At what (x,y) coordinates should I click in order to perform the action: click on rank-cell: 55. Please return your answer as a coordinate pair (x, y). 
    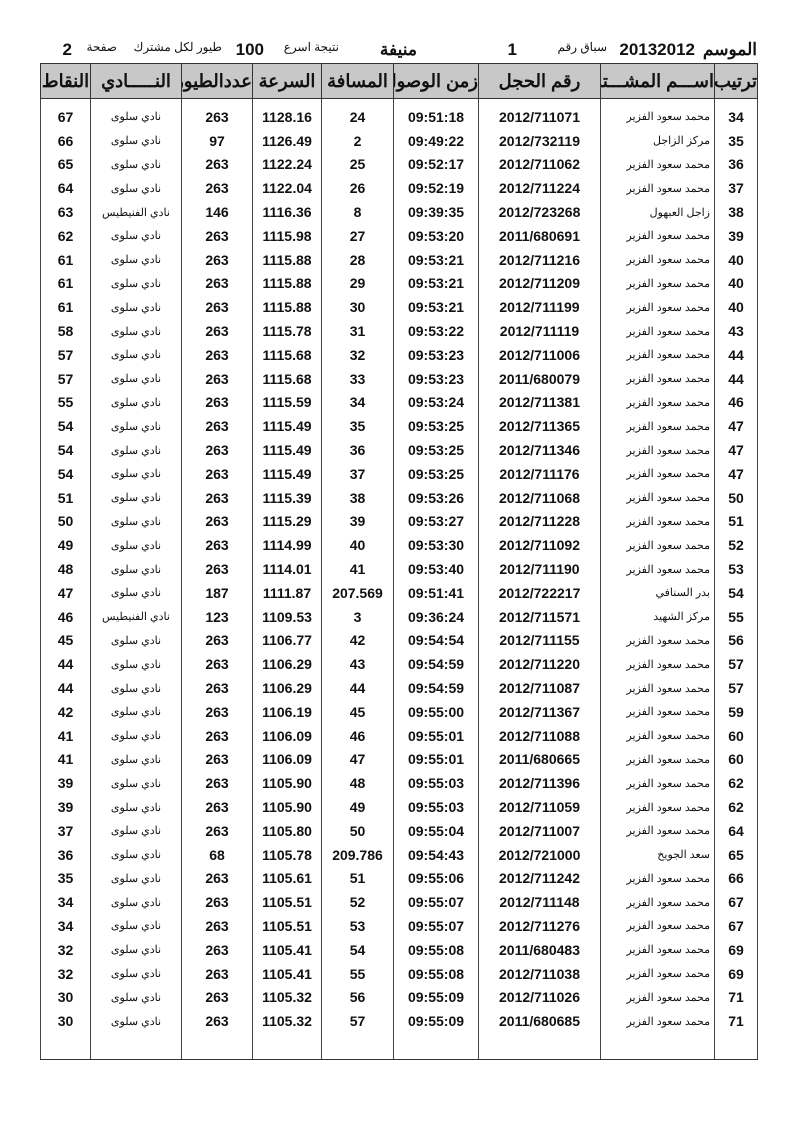
    Looking at the image, I should click on (736, 616).